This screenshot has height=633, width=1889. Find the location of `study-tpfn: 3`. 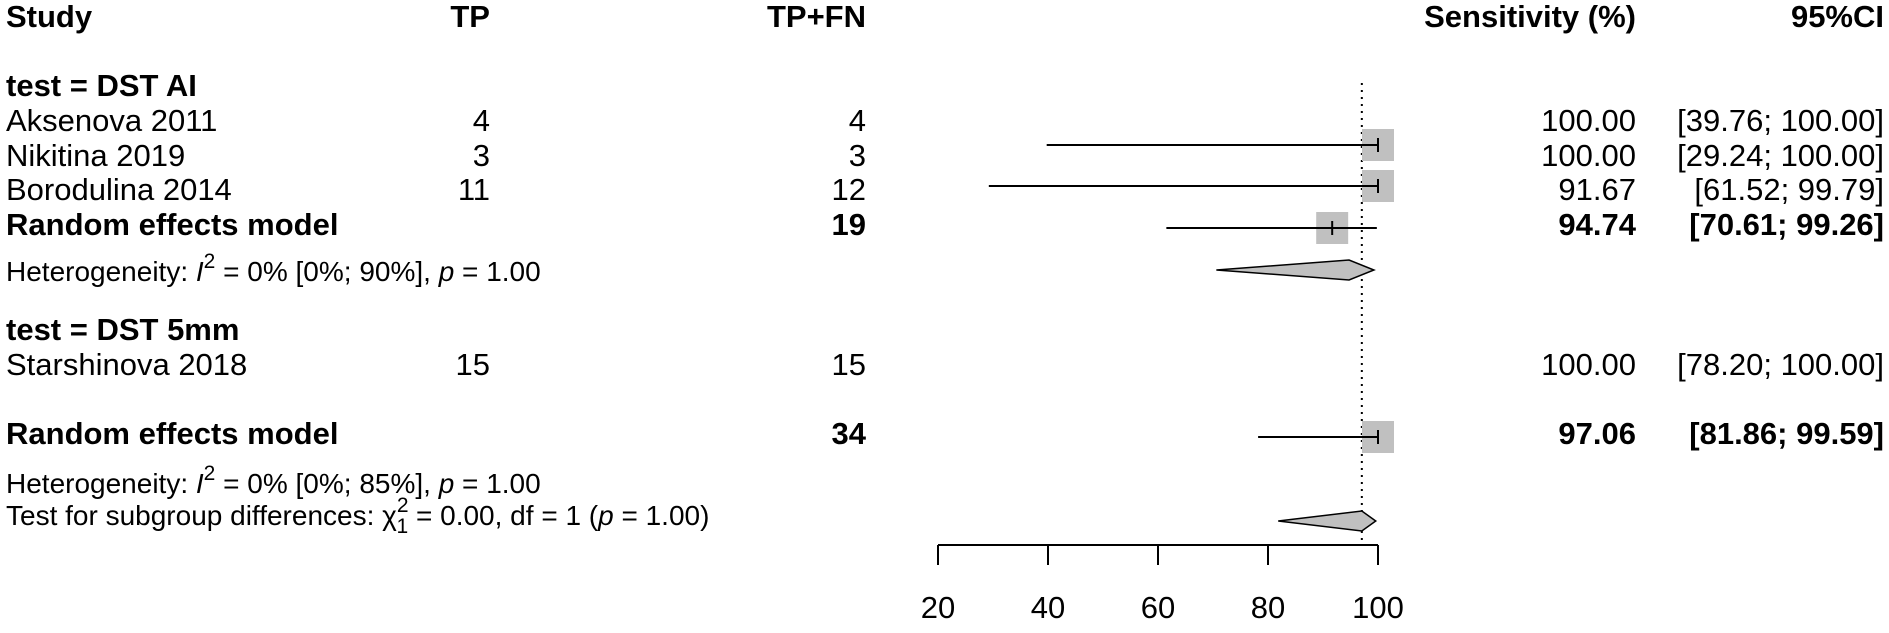

study-tpfn: 3 is located at coordinates (857, 155).